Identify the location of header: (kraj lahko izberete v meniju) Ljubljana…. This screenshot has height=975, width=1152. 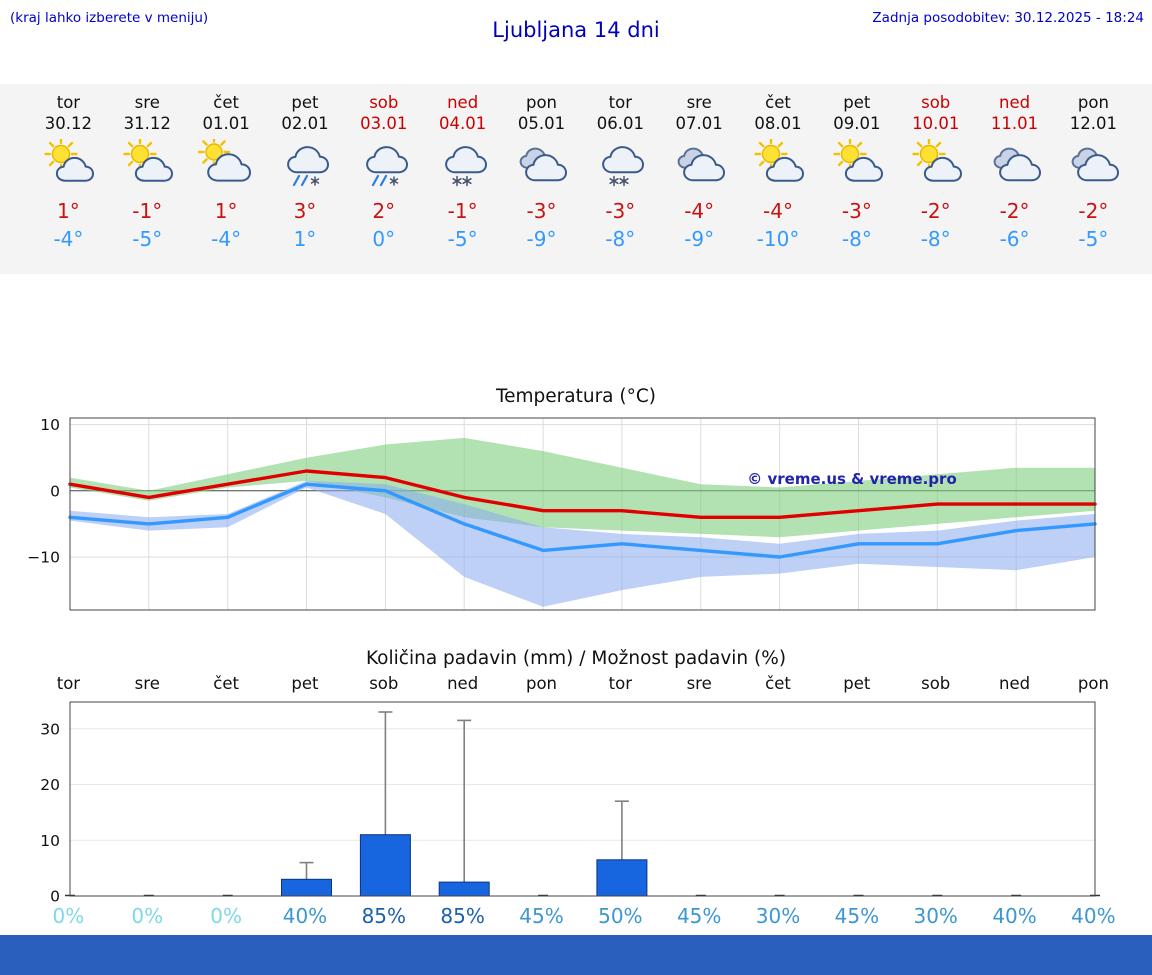
(576, 27).